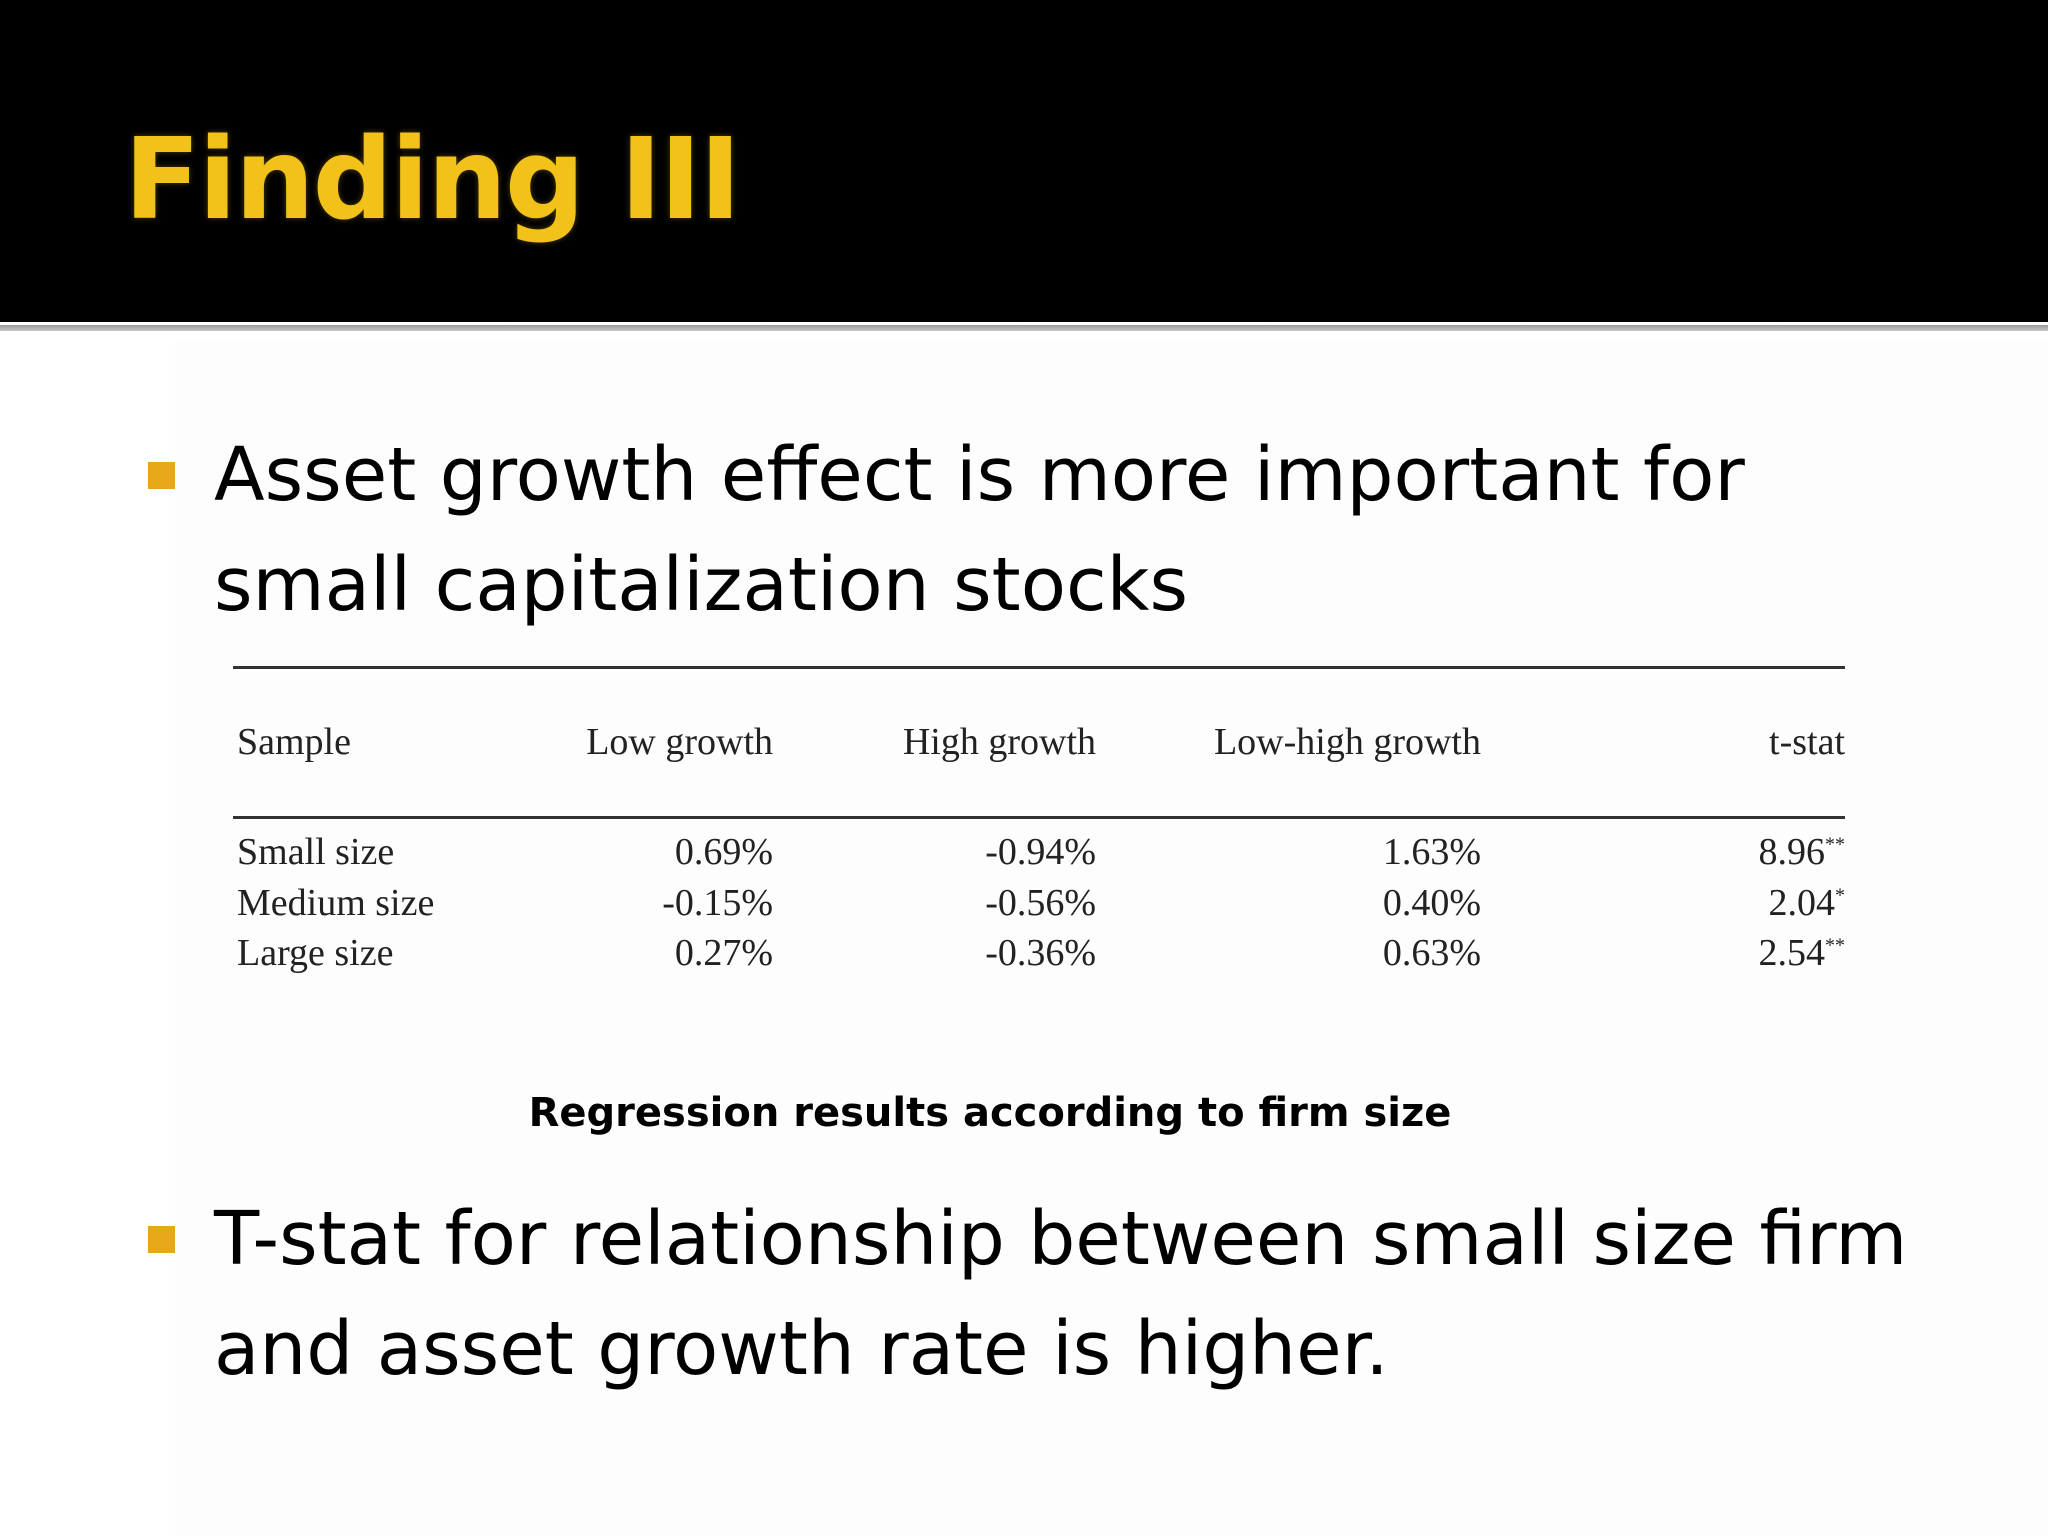  What do you see at coordinates (316, 852) in the screenshot?
I see `table-cell-sample: Small size` at bounding box center [316, 852].